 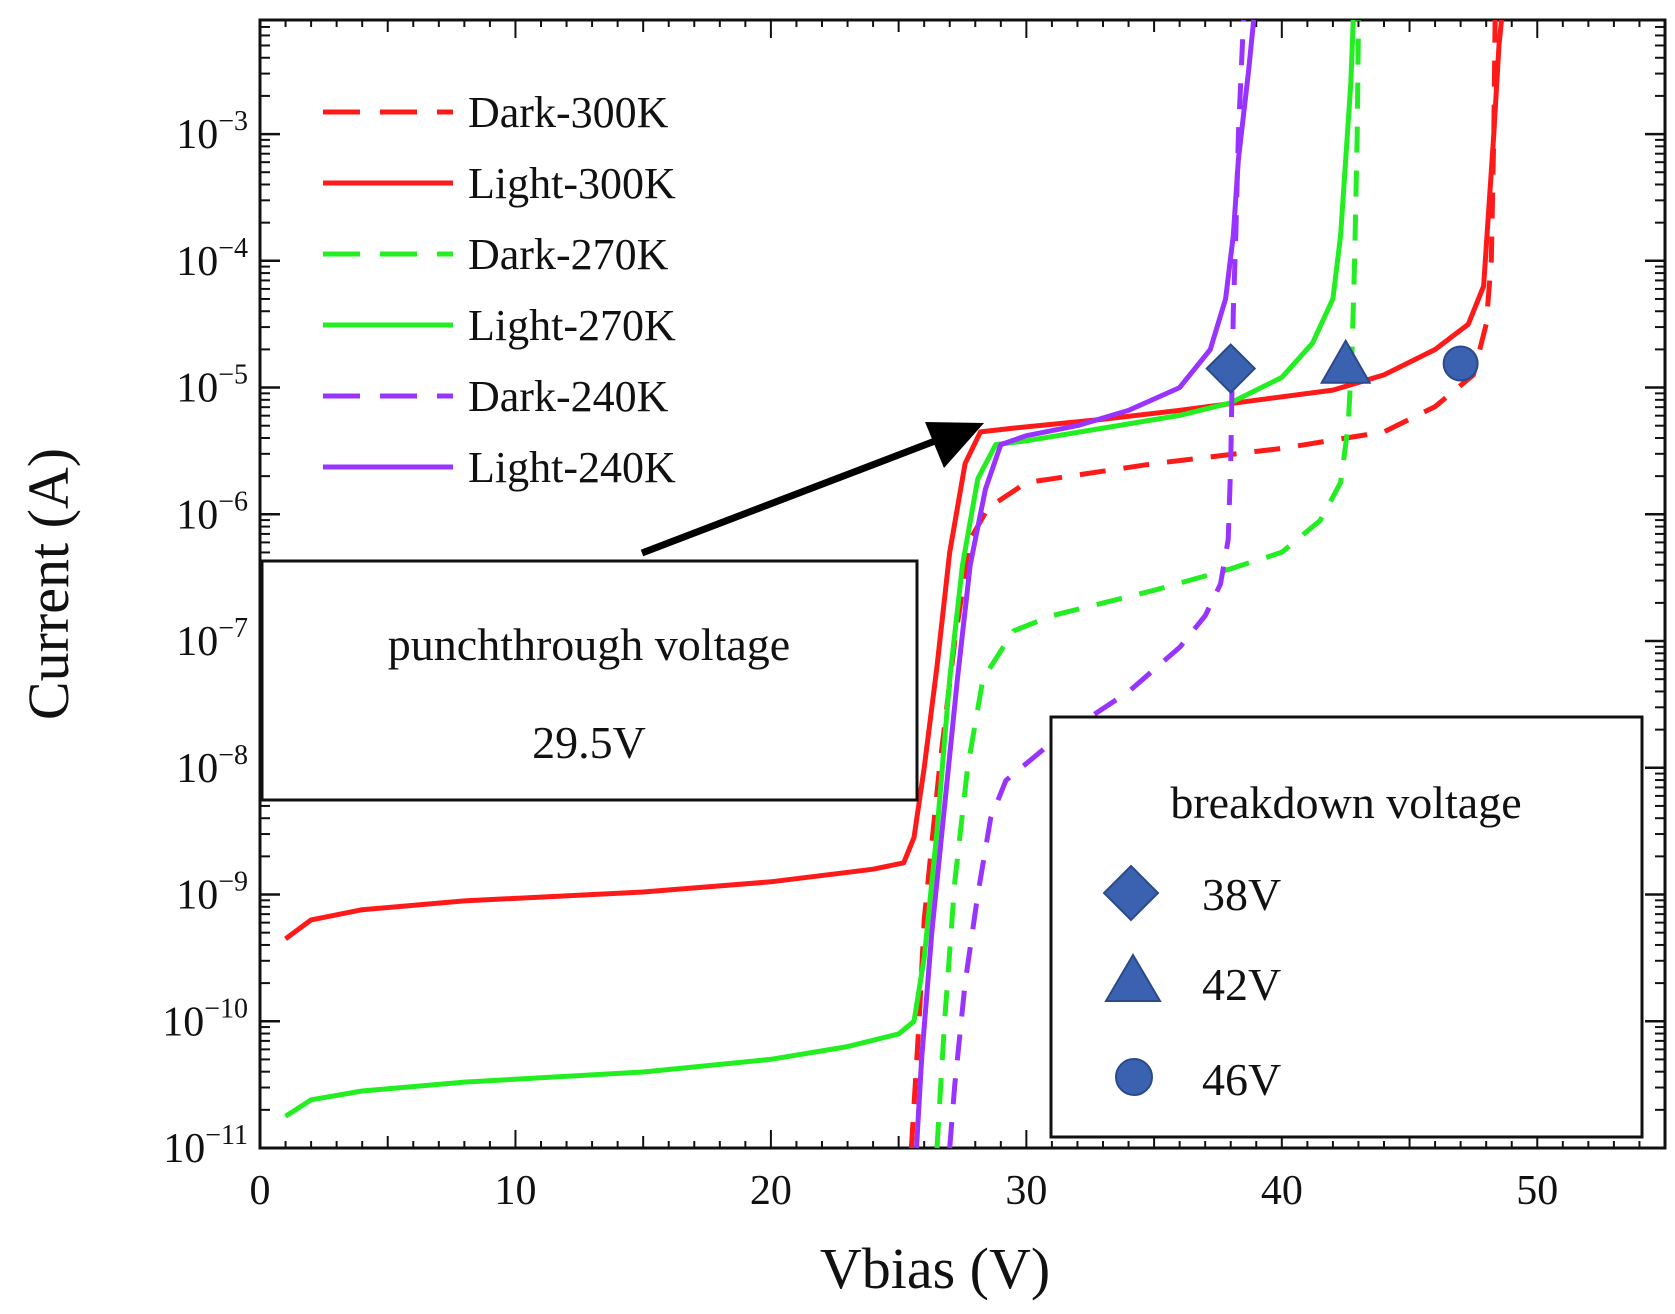 What do you see at coordinates (935, 1268) in the screenshot?
I see `x-axis-title: Vbias (V)` at bounding box center [935, 1268].